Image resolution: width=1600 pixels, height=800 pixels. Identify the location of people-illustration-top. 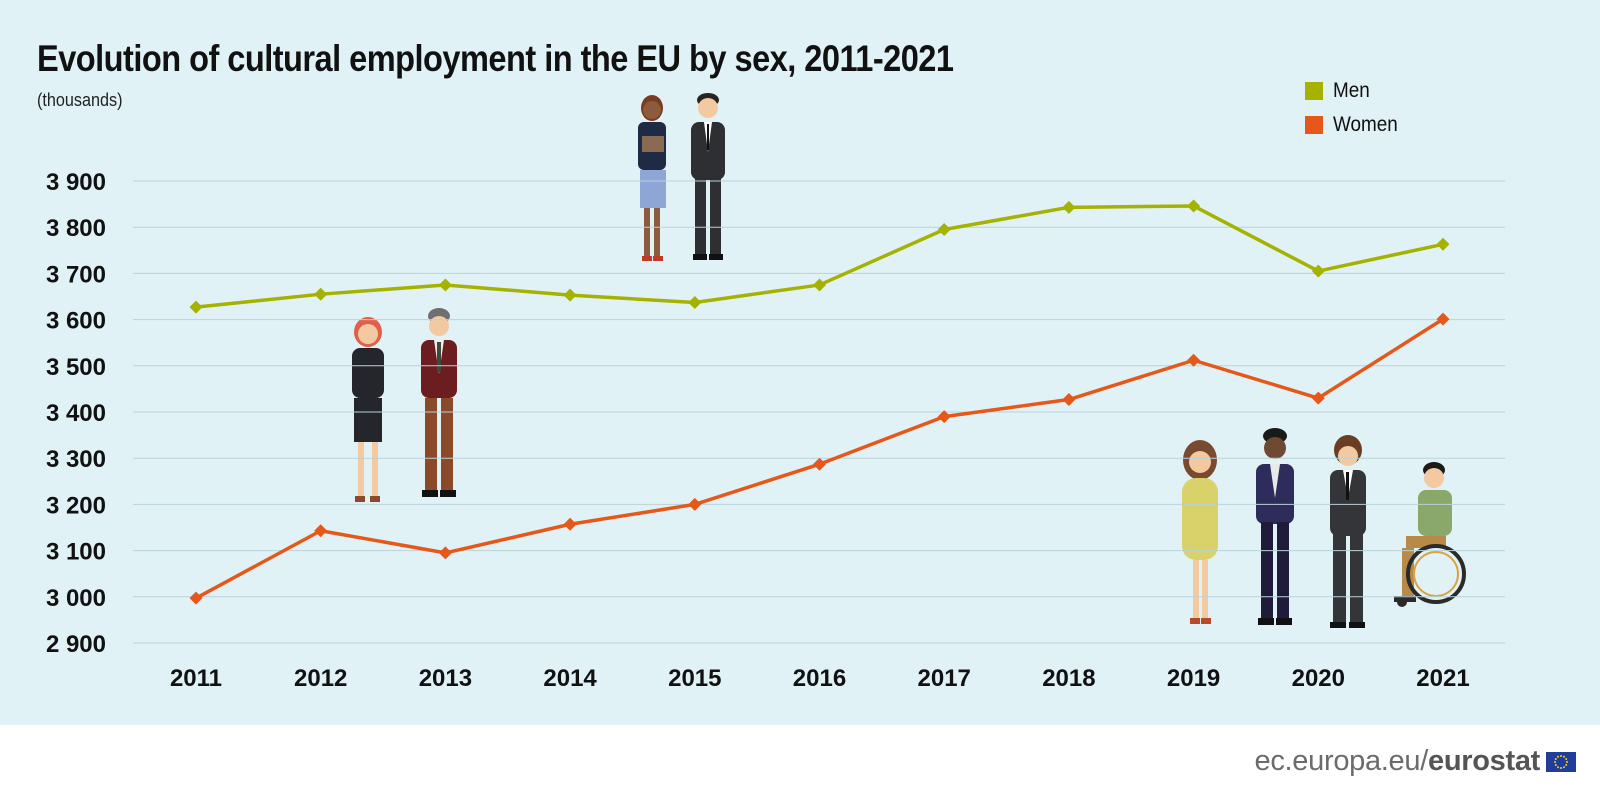
(681, 177).